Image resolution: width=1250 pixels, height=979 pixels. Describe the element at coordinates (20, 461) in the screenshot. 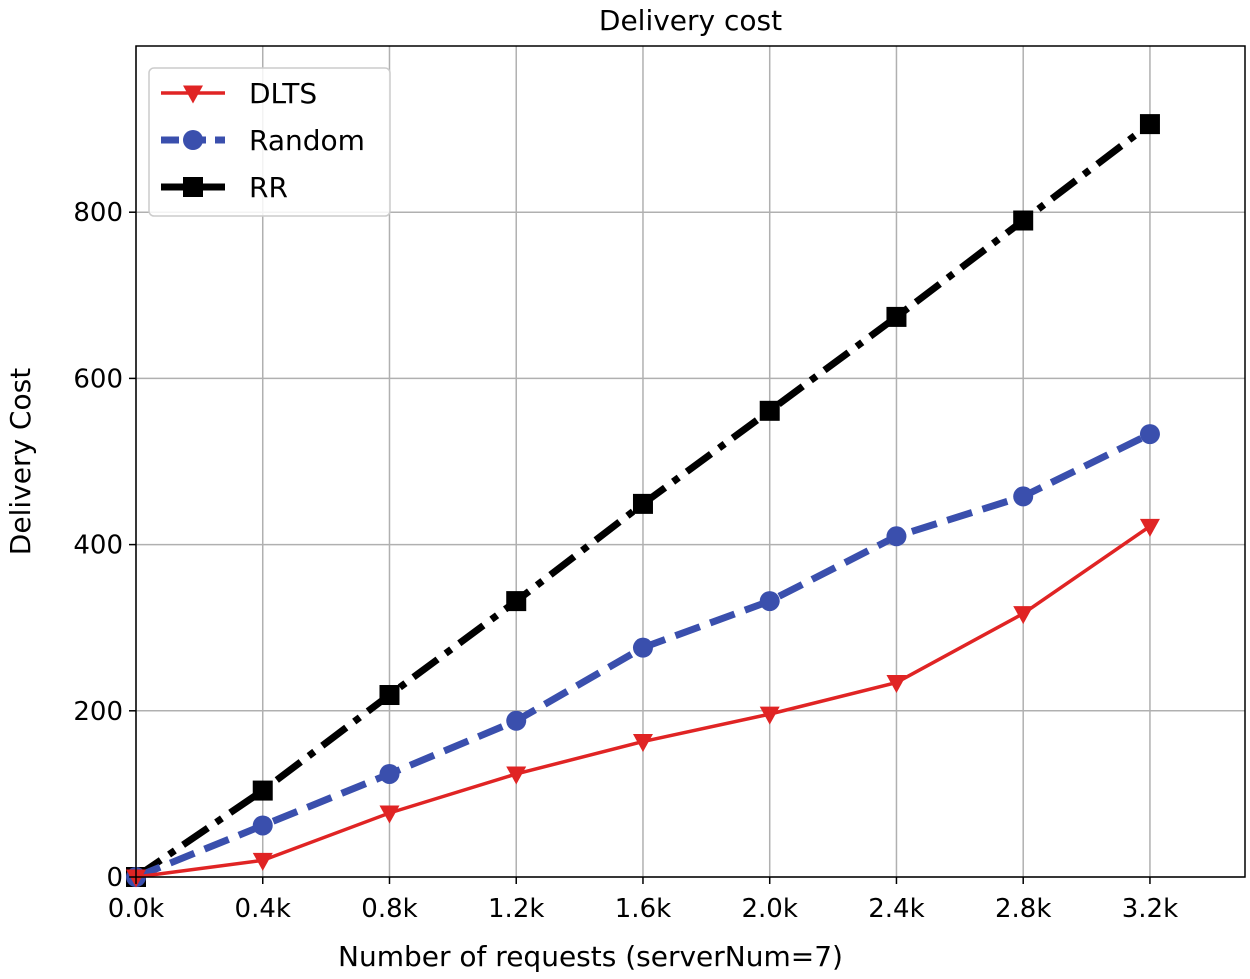

I see `y-axis-label: Delivery Cost` at that location.